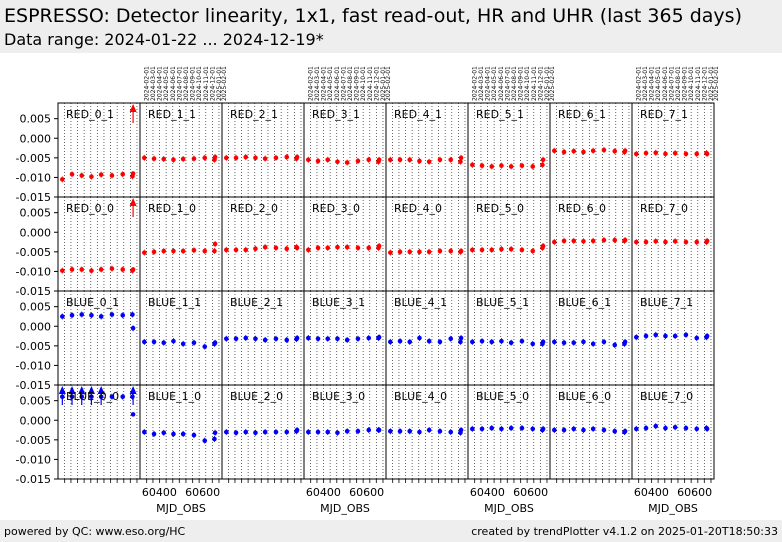 The height and width of the screenshot is (542, 782). Describe the element at coordinates (502, 302) in the screenshot. I see `panel-label: BLUE_5_1` at that location.